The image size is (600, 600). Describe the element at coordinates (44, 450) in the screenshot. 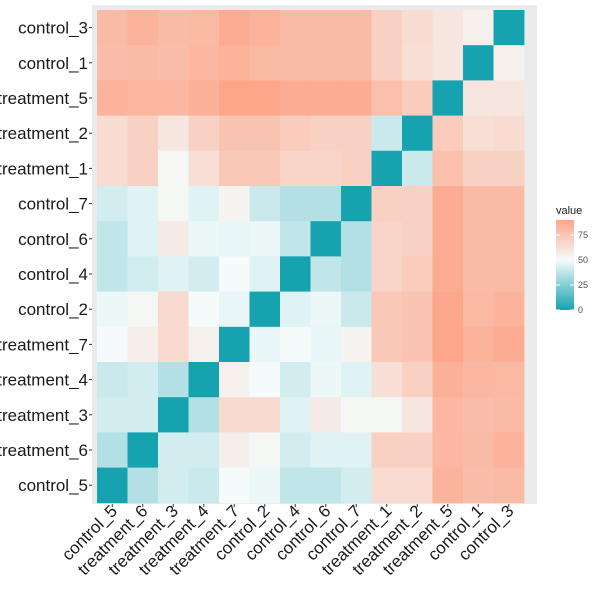

I see `y-tick-label: treatment_6` at that location.